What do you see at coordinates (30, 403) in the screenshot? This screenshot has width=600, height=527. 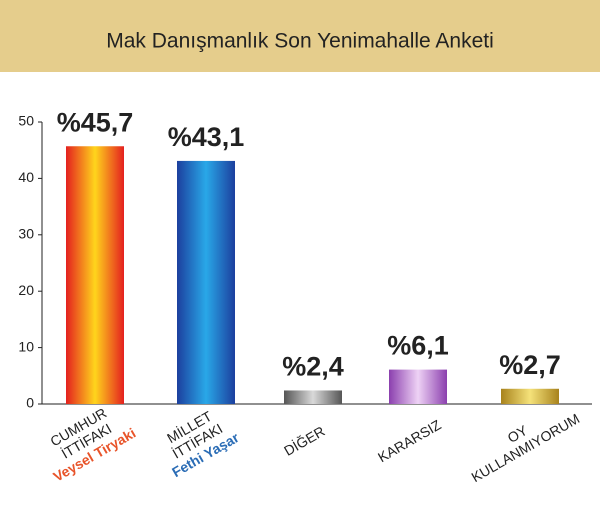 I see `y-tick-label: 0` at bounding box center [30, 403].